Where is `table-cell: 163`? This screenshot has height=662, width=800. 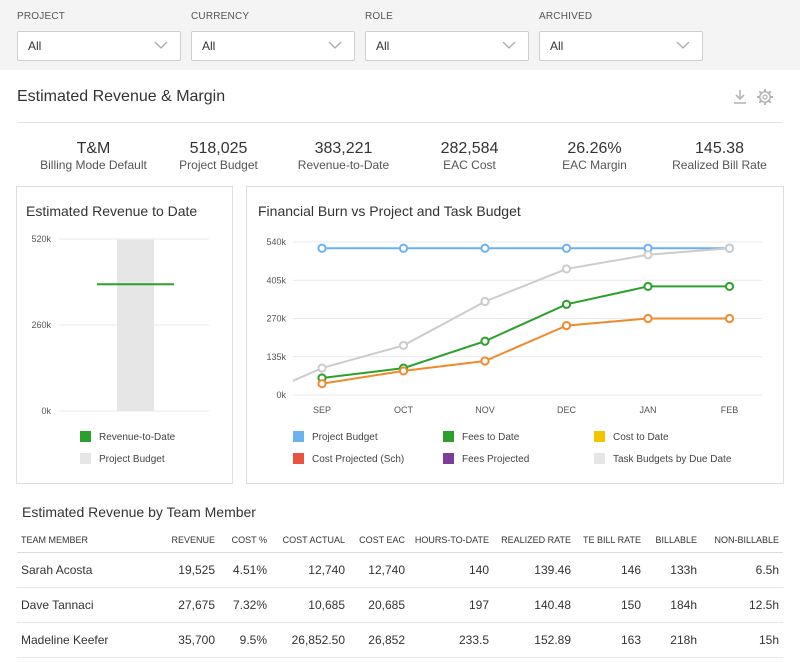 table-cell: 163 is located at coordinates (610, 640).